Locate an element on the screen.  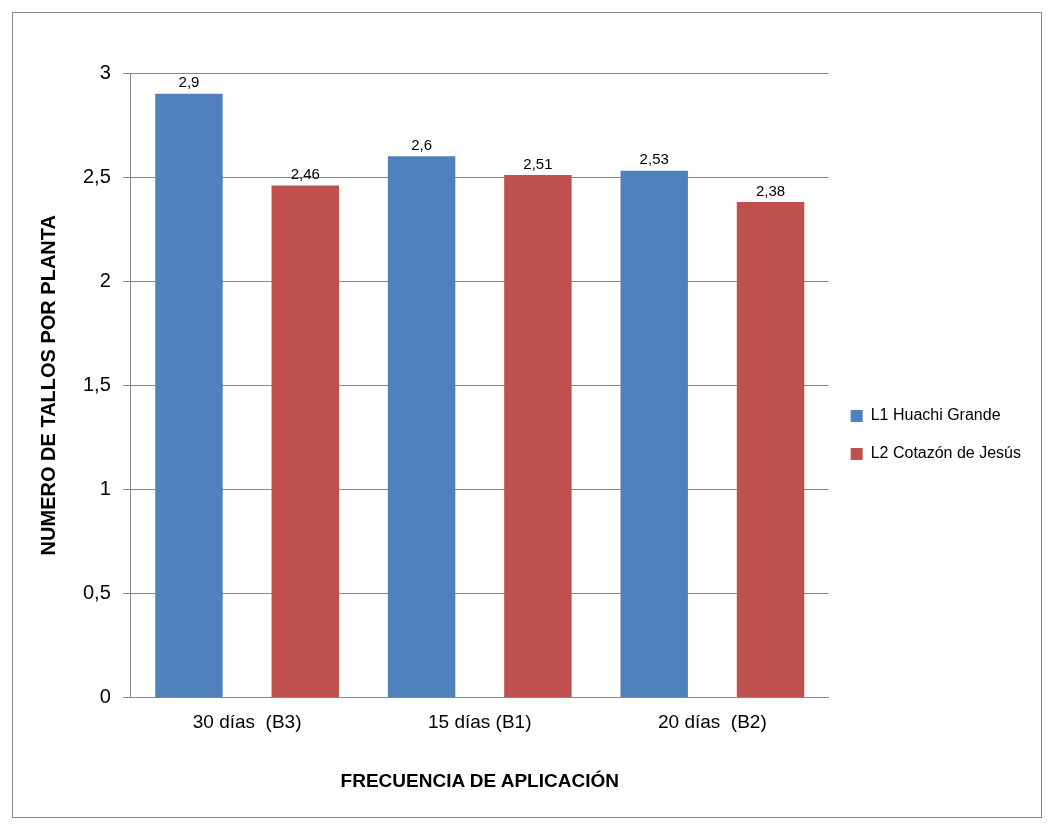
data-label: 2,9 is located at coordinates (189, 82).